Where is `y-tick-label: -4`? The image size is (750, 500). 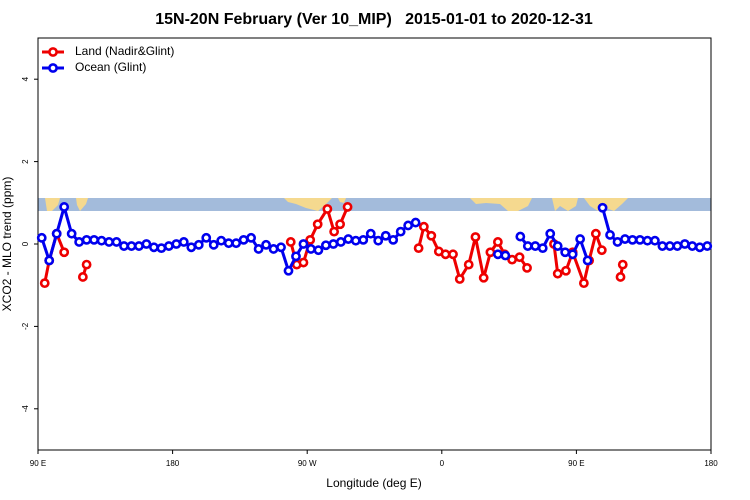 y-tick-label: -4 is located at coordinates (25, 409).